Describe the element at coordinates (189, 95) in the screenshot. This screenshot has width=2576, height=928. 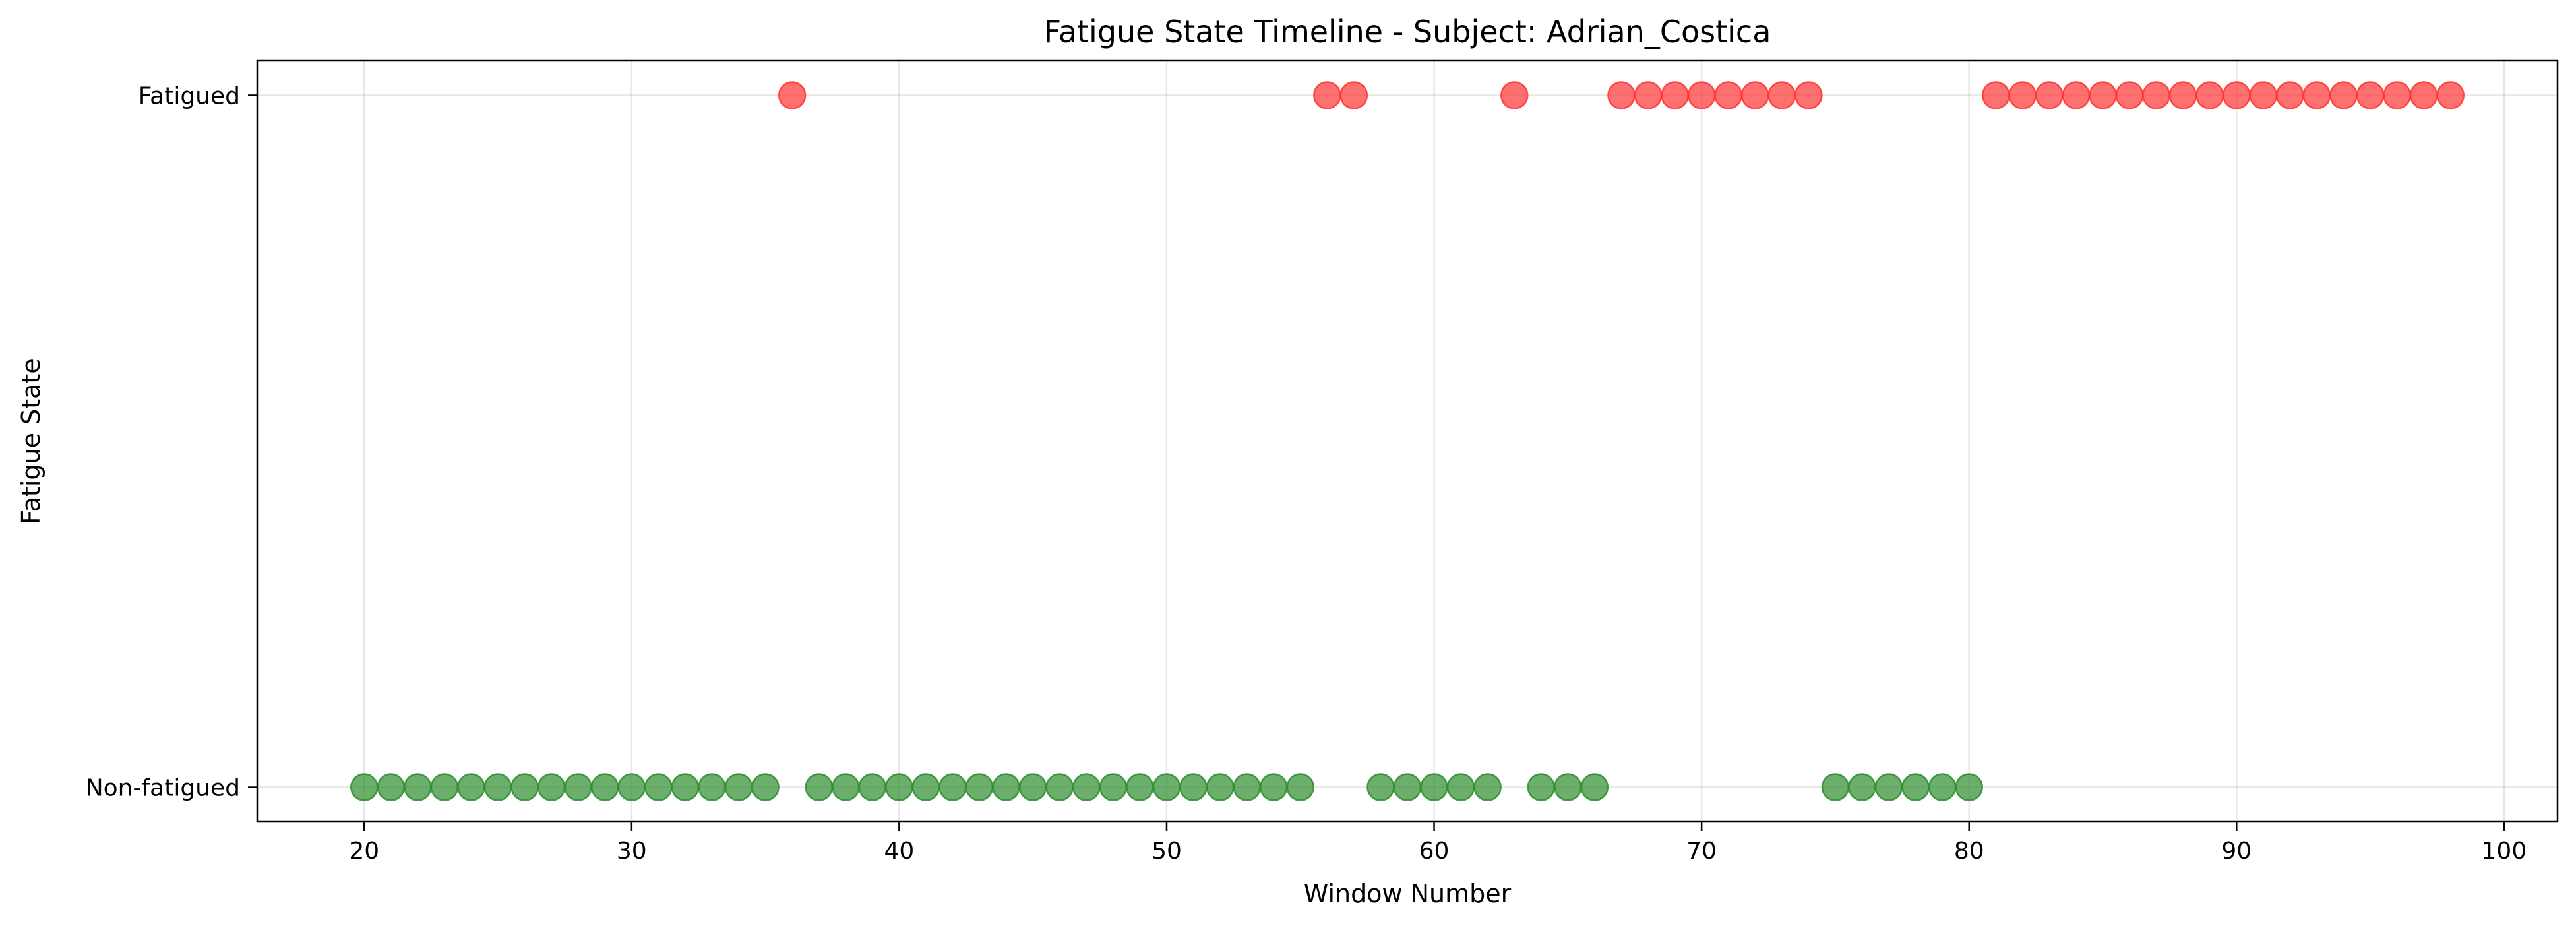
I see `y-tick-label: Fatigued` at that location.